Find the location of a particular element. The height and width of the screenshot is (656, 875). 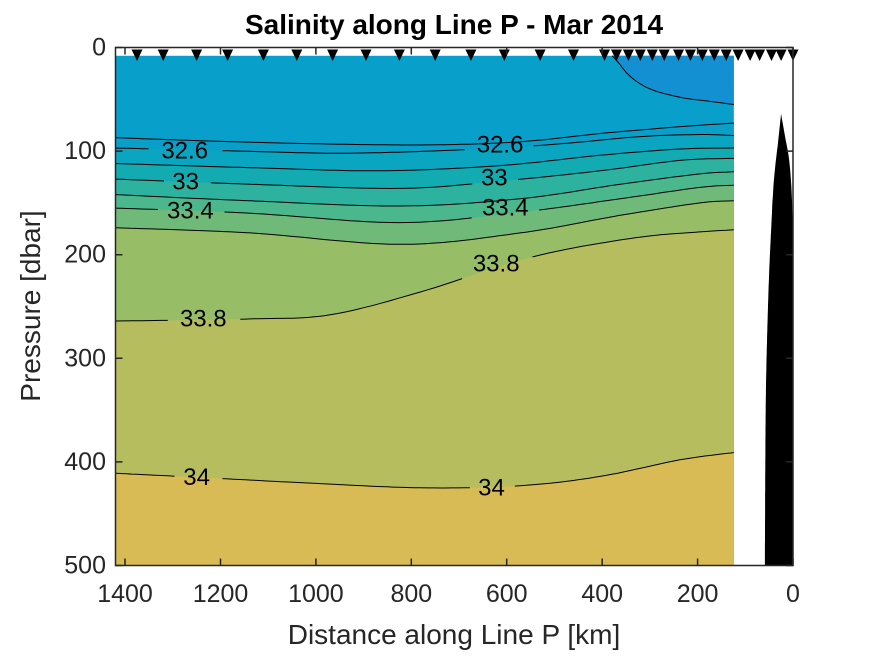

contour-line-33.6 is located at coordinates (424, 222).